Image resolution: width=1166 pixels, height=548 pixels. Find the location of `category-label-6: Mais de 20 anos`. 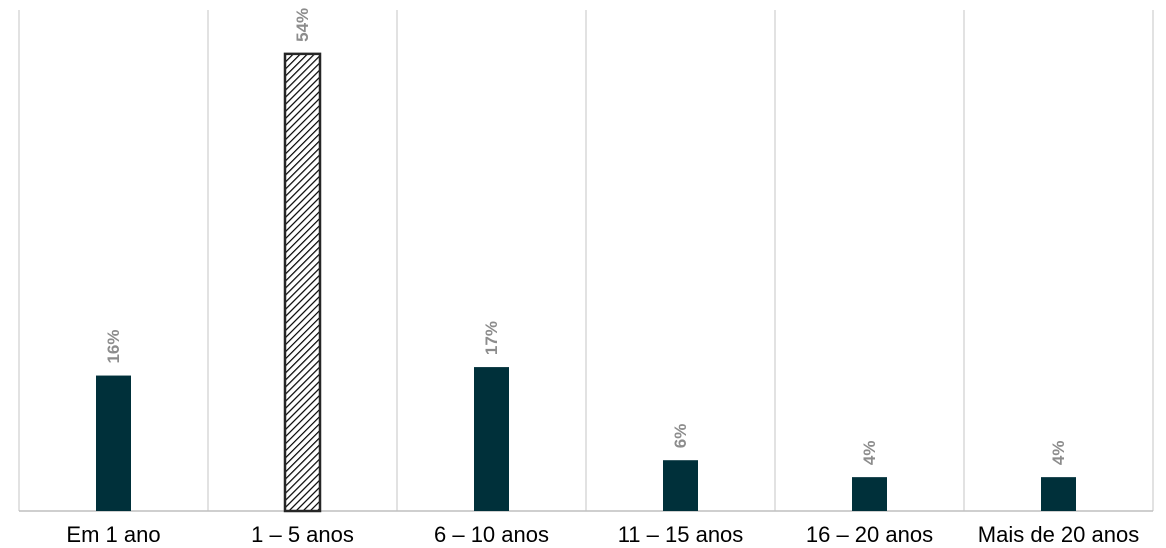

category-label-6: Mais de 20 anos is located at coordinates (1058, 534).